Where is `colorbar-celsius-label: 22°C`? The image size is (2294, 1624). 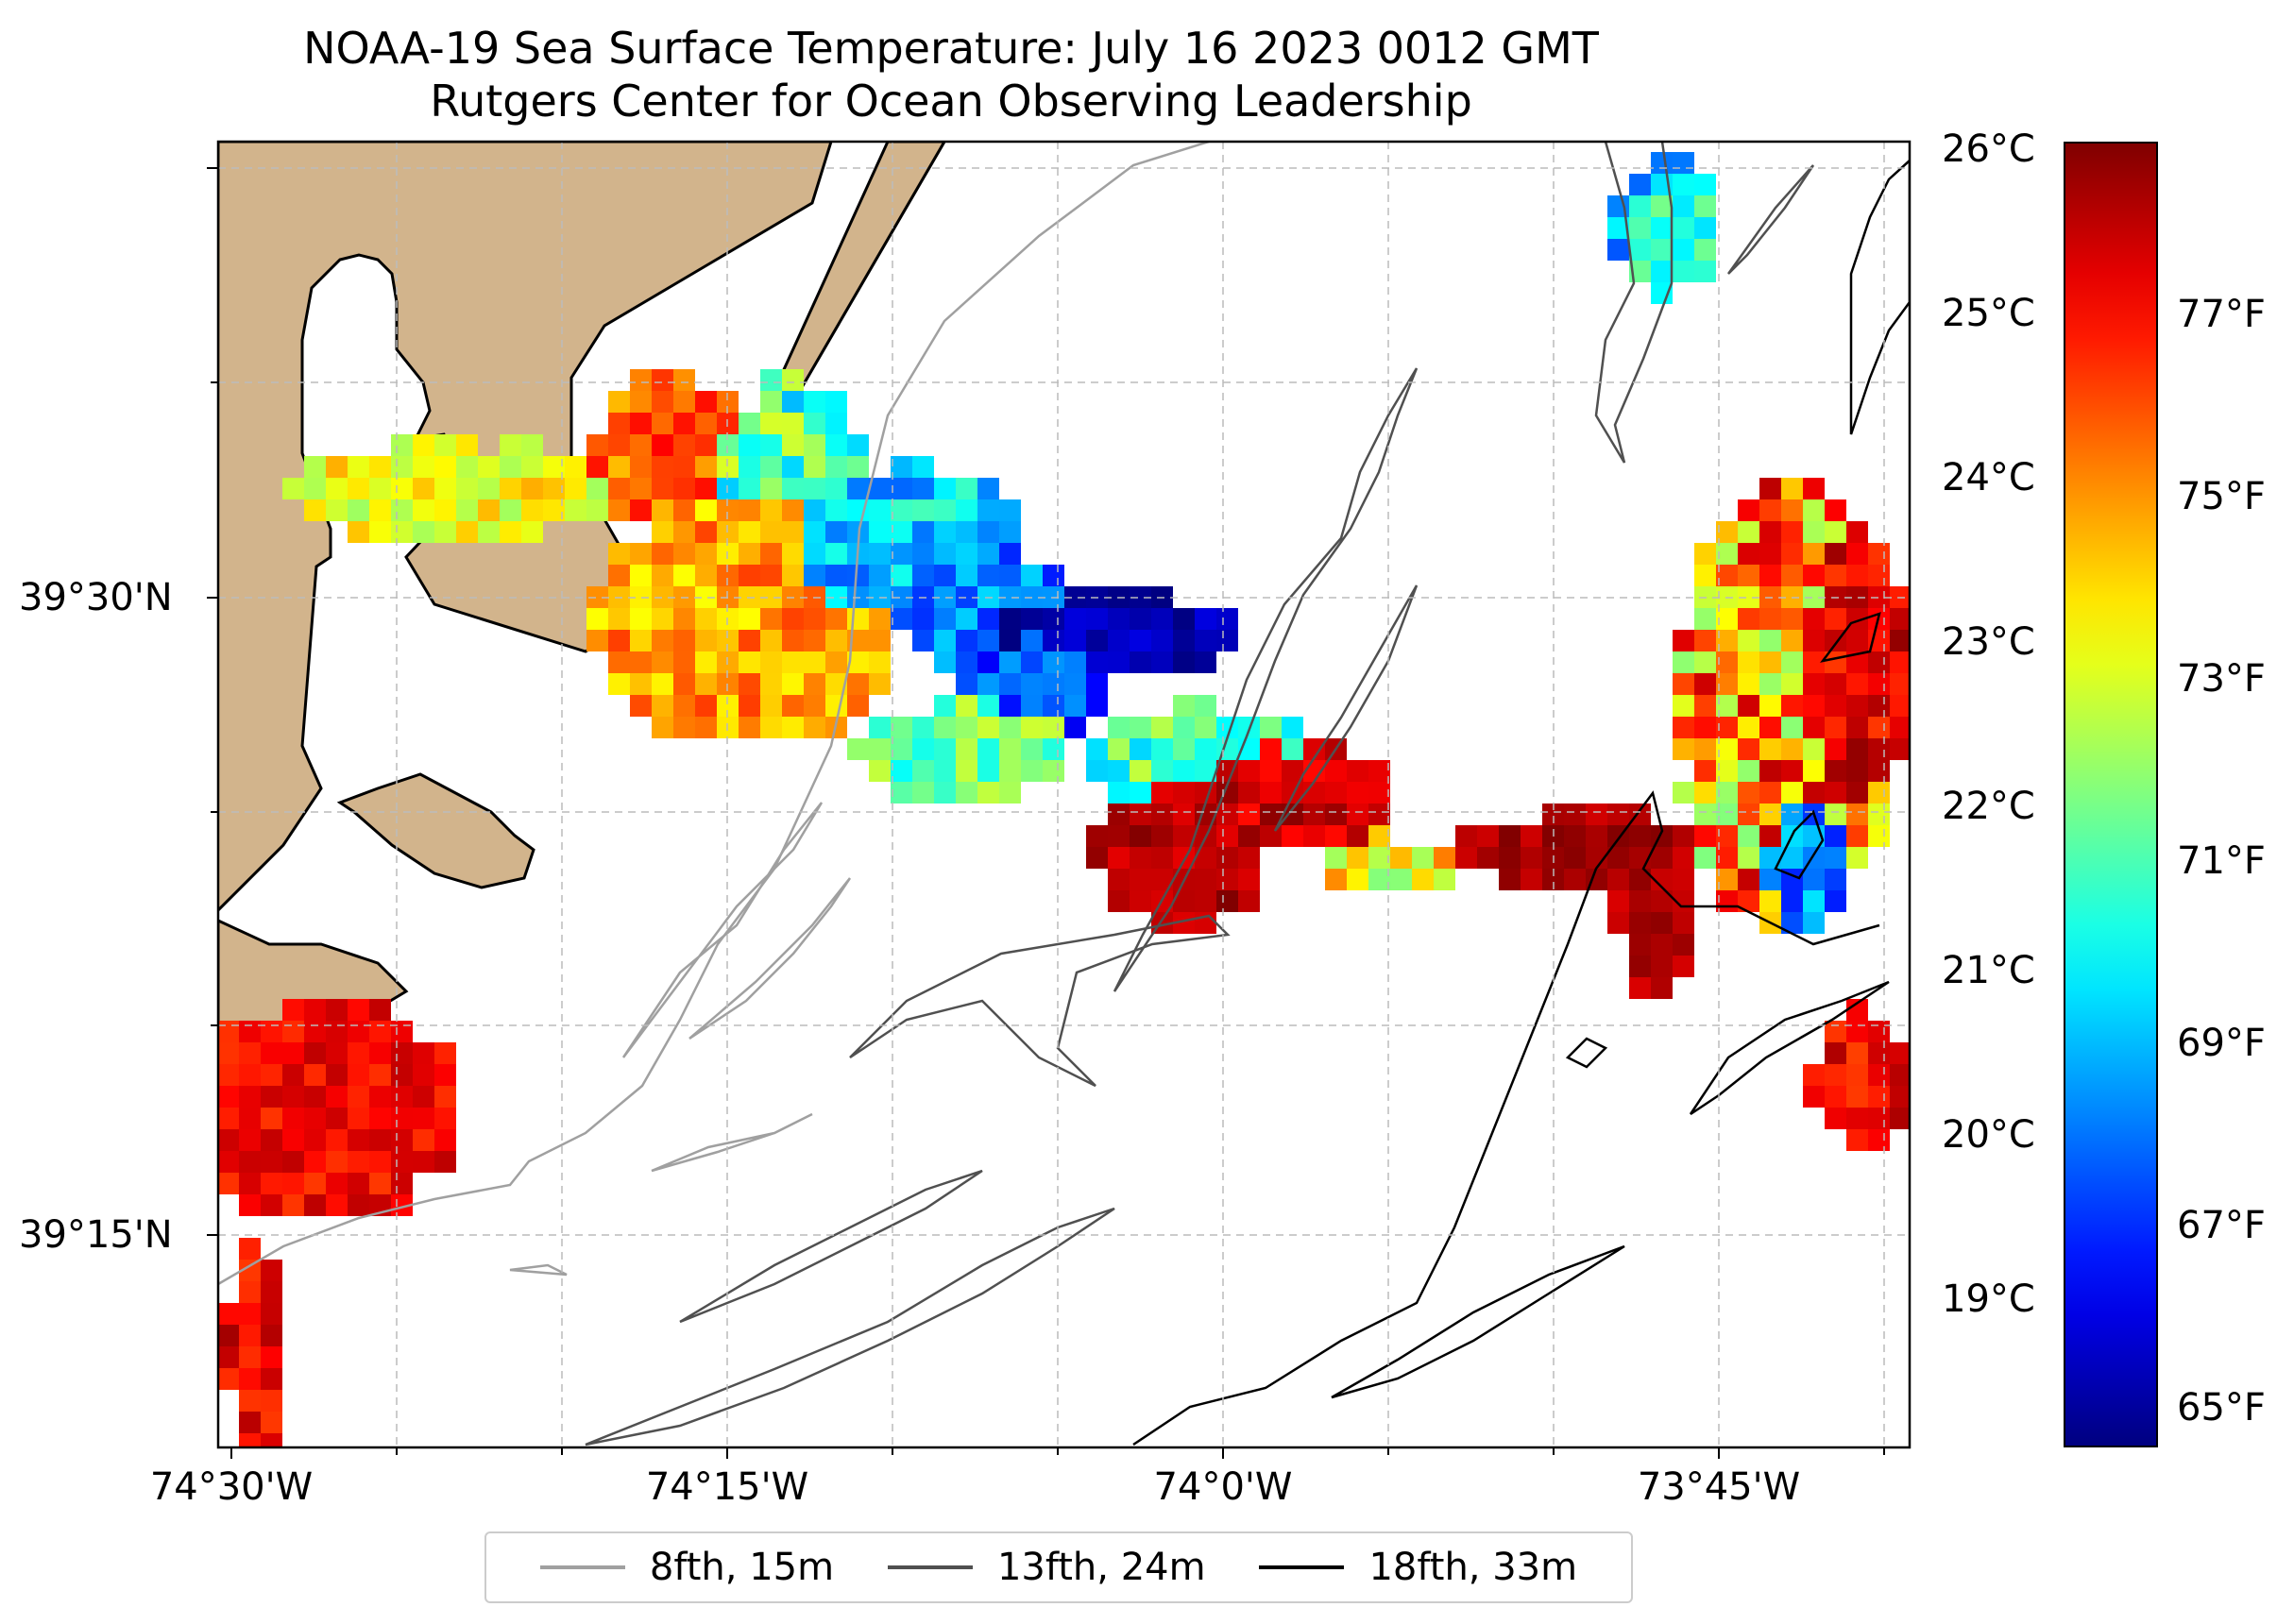
colorbar-celsius-label: 22°C is located at coordinates (1988, 806).